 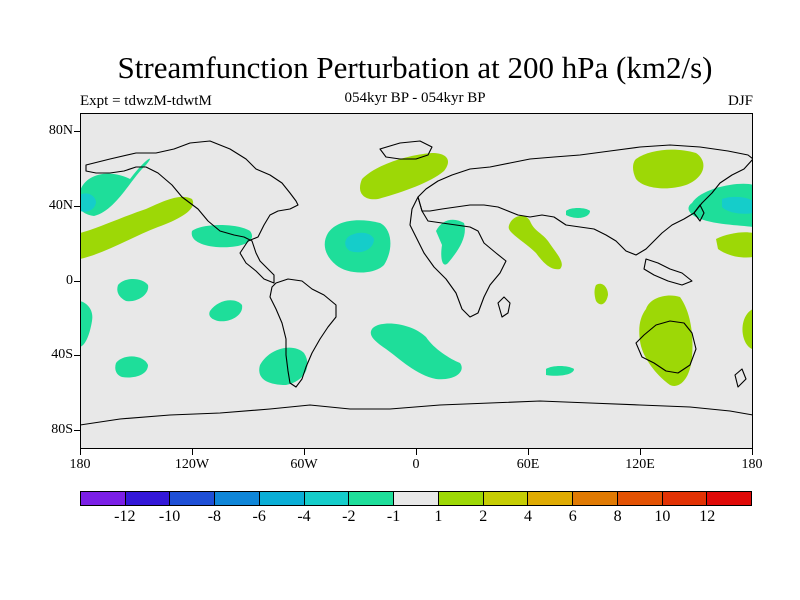 I want to click on colorbar-label: 12, so click(x=707, y=516).